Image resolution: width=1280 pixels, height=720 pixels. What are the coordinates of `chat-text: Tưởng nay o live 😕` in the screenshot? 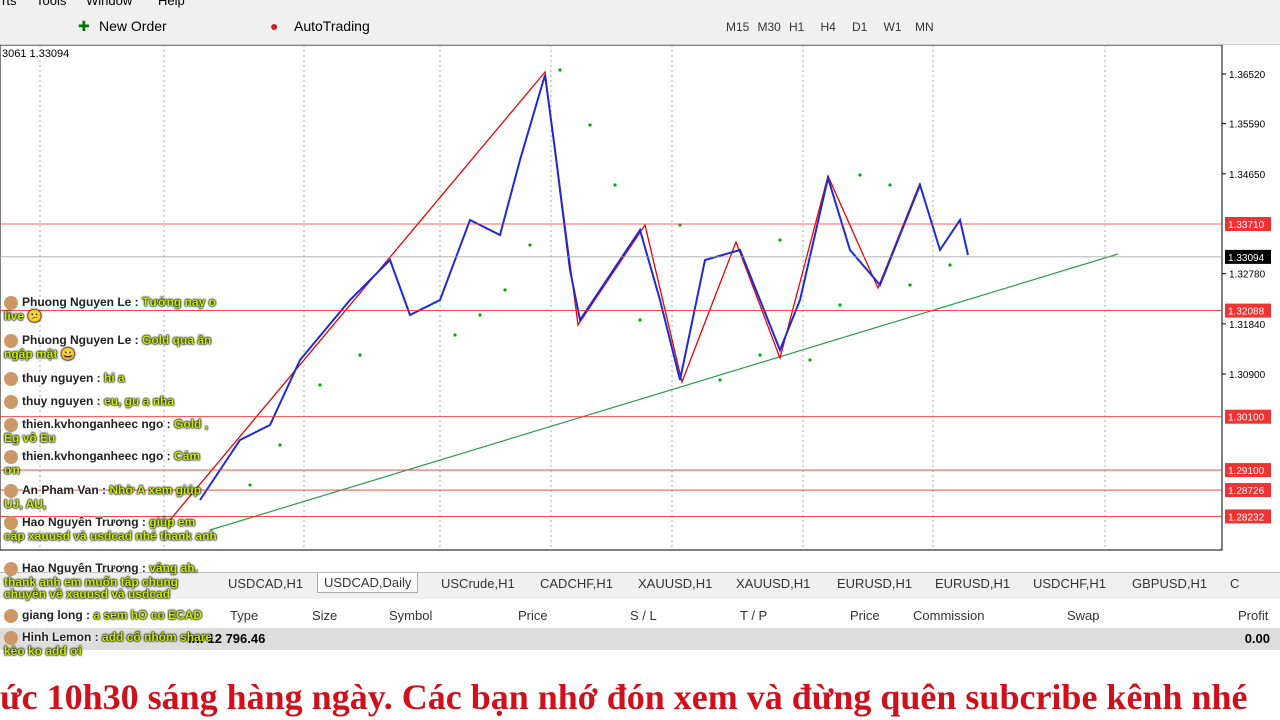 It's located at (110, 309).